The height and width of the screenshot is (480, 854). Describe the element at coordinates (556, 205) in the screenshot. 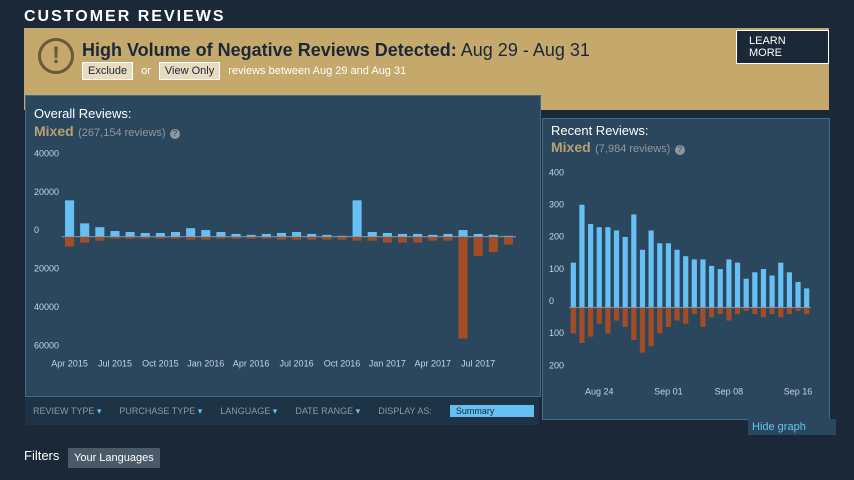

I see `y-tick-label: 300` at that location.